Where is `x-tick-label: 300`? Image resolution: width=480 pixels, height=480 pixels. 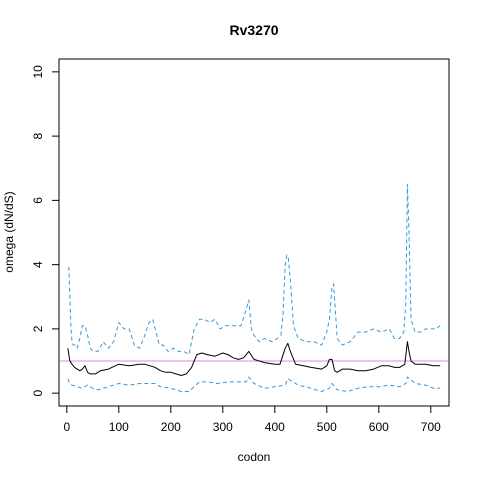 x-tick-label: 300 is located at coordinates (223, 427).